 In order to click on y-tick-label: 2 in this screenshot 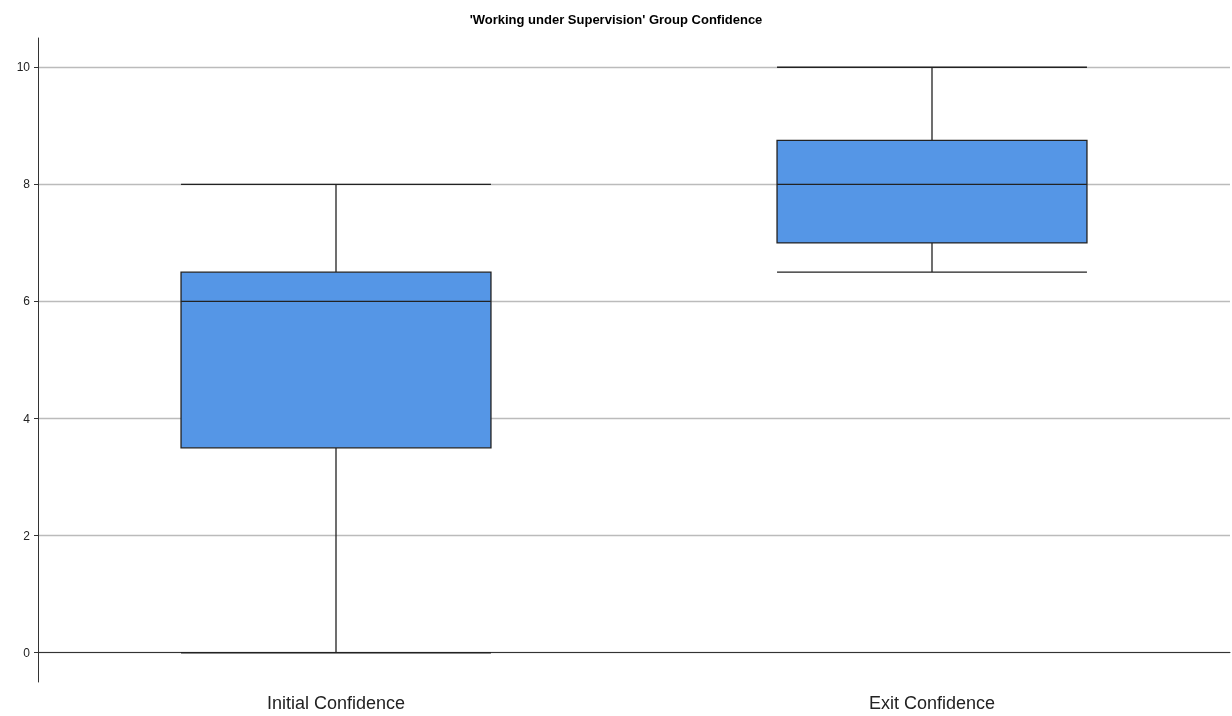, I will do `click(27, 535)`.